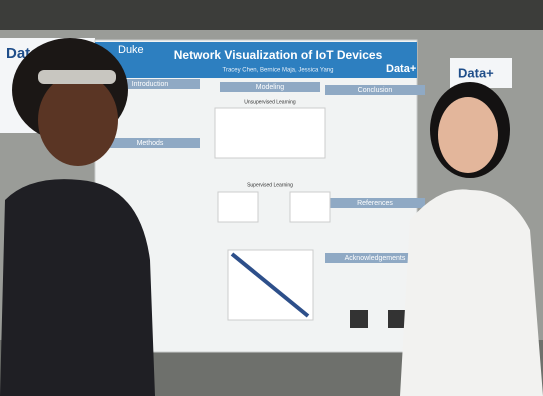  I want to click on sign-board, so click(481, 73).